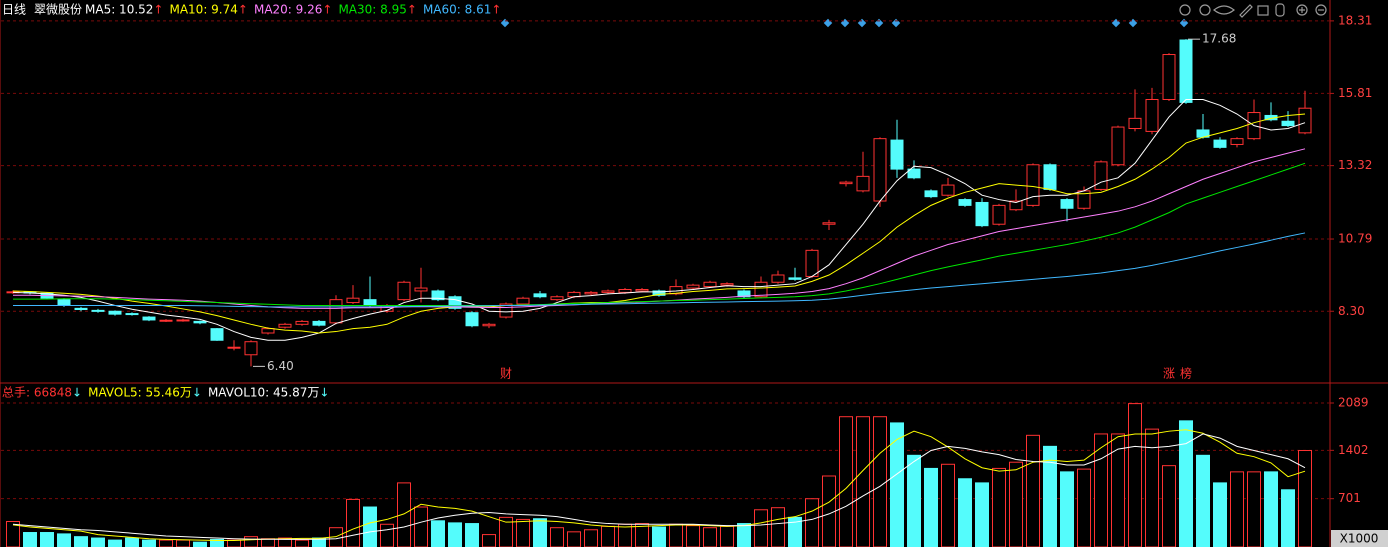 This screenshot has height=547, width=1388. What do you see at coordinates (1355, 93) in the screenshot?
I see `y-tick-label: 15.81` at bounding box center [1355, 93].